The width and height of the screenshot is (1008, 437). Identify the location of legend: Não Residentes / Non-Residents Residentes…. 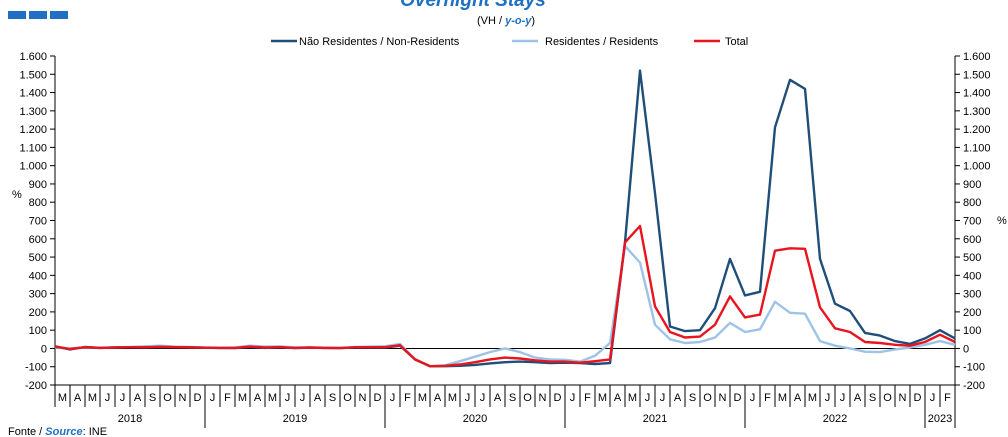
(509, 42).